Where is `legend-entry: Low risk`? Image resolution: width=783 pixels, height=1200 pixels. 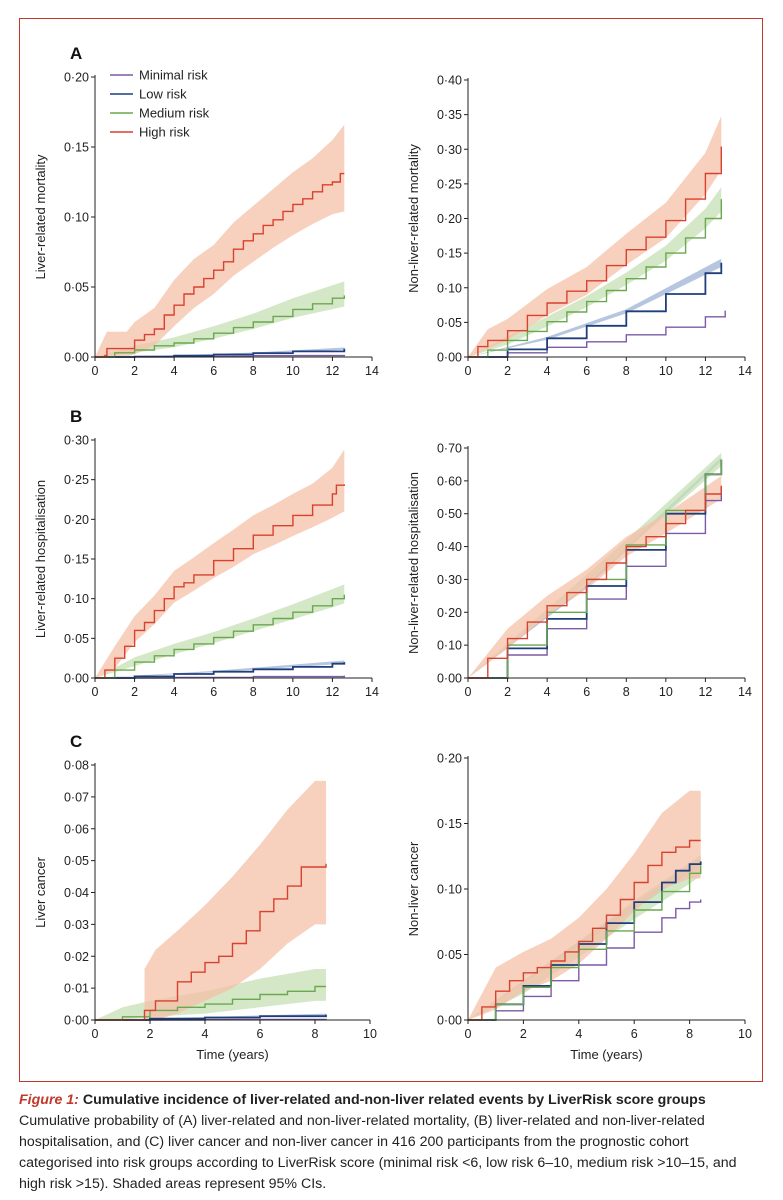
legend-entry: Low risk is located at coordinates (163, 94).